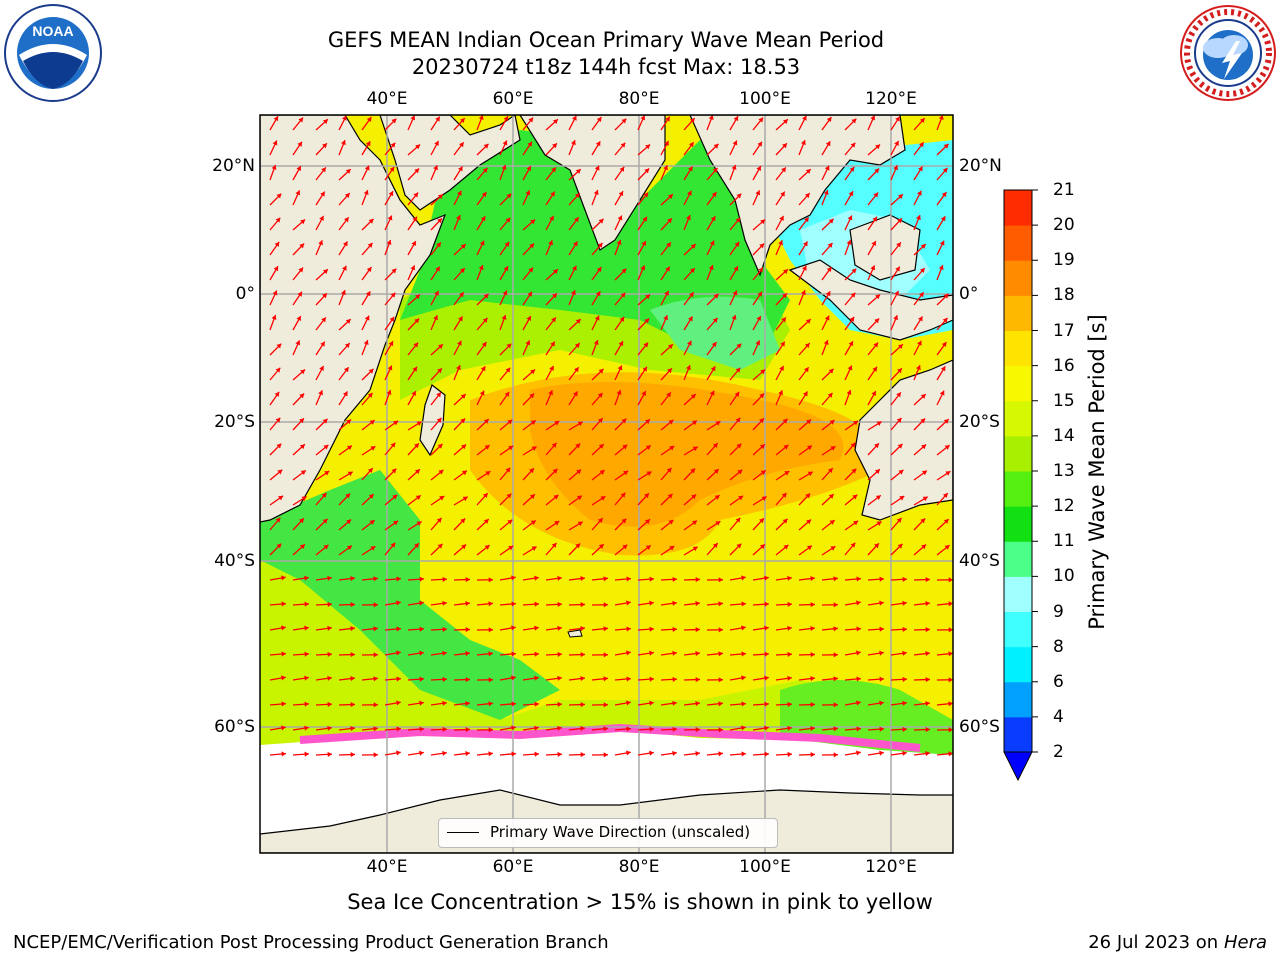 This screenshot has width=1280, height=960. What do you see at coordinates (606, 660) in the screenshot?
I see `period-contour-13-south` at bounding box center [606, 660].